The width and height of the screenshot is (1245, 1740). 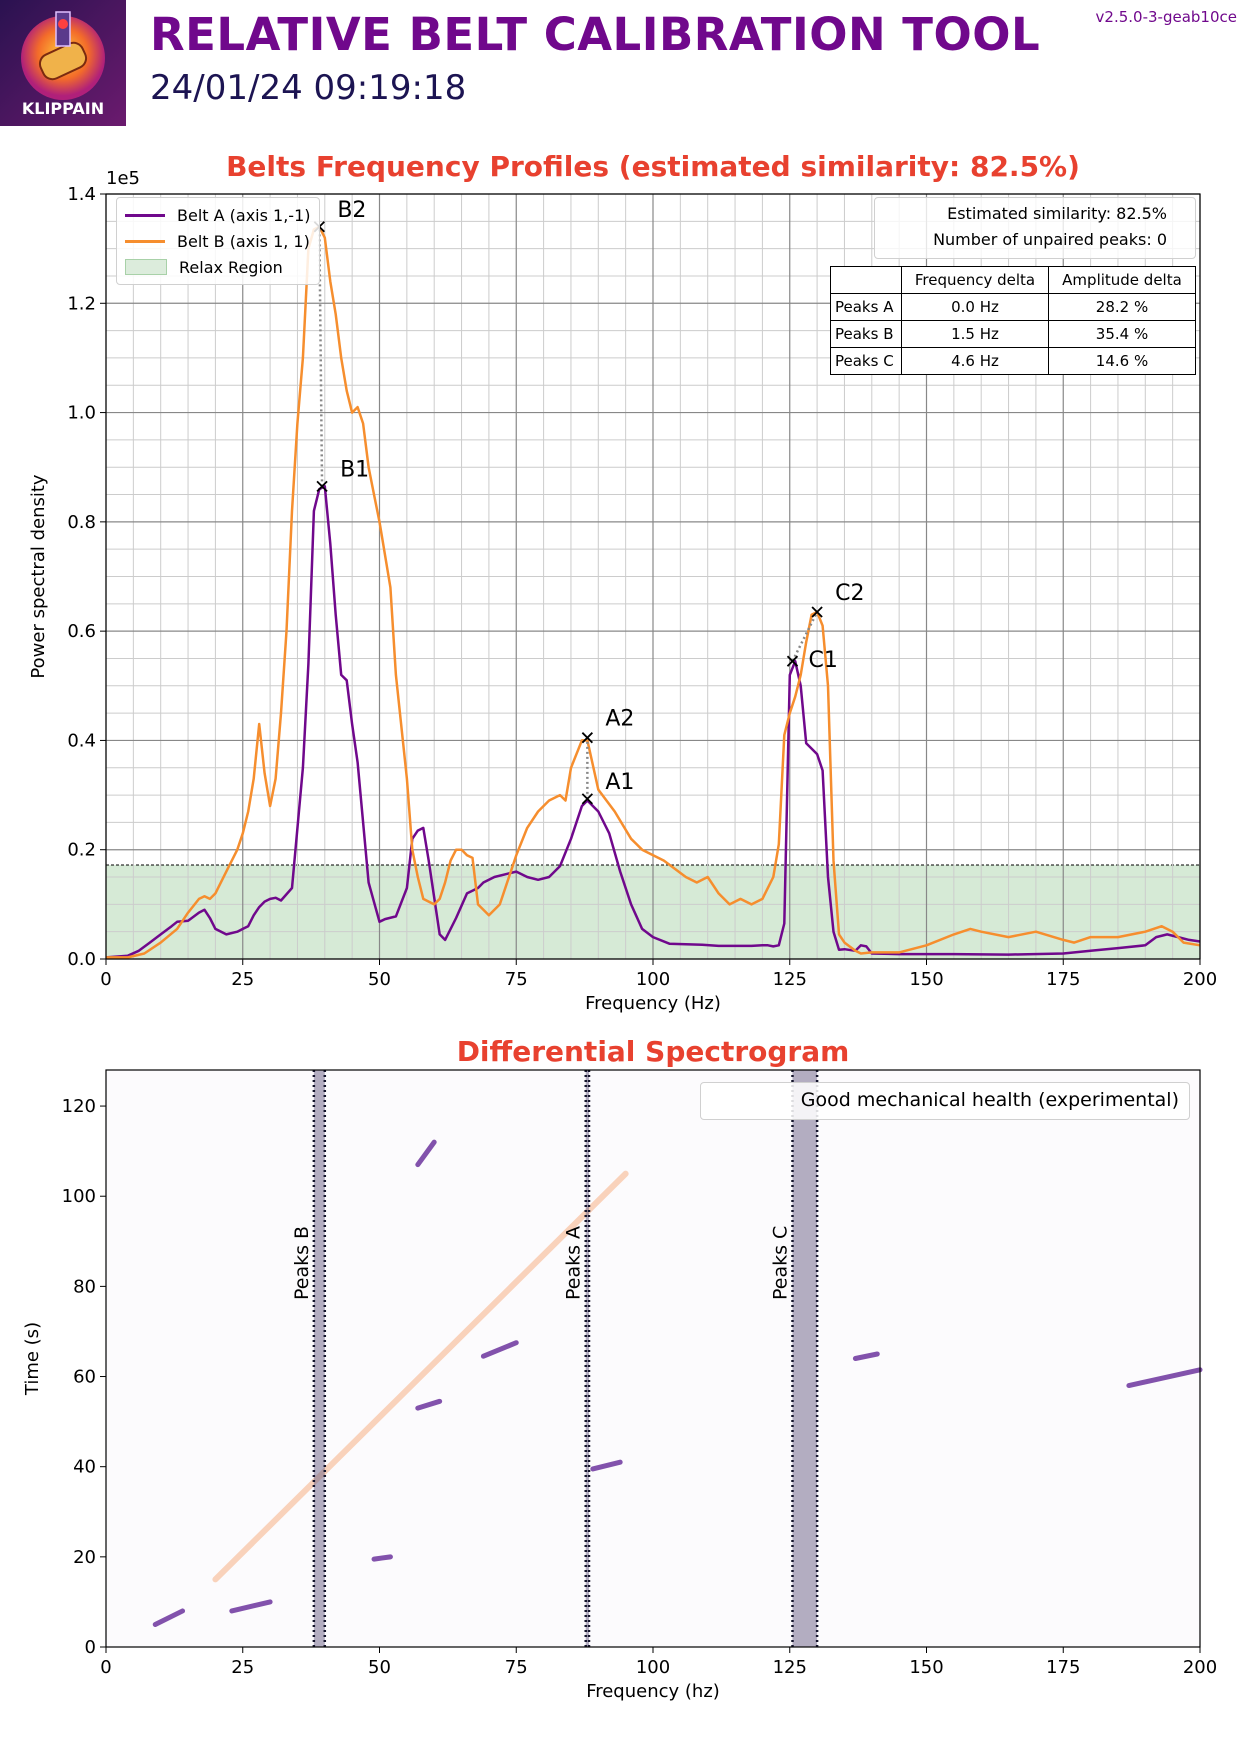 I want to click on table-header-cell: Frequency delta, so click(x=975, y=280).